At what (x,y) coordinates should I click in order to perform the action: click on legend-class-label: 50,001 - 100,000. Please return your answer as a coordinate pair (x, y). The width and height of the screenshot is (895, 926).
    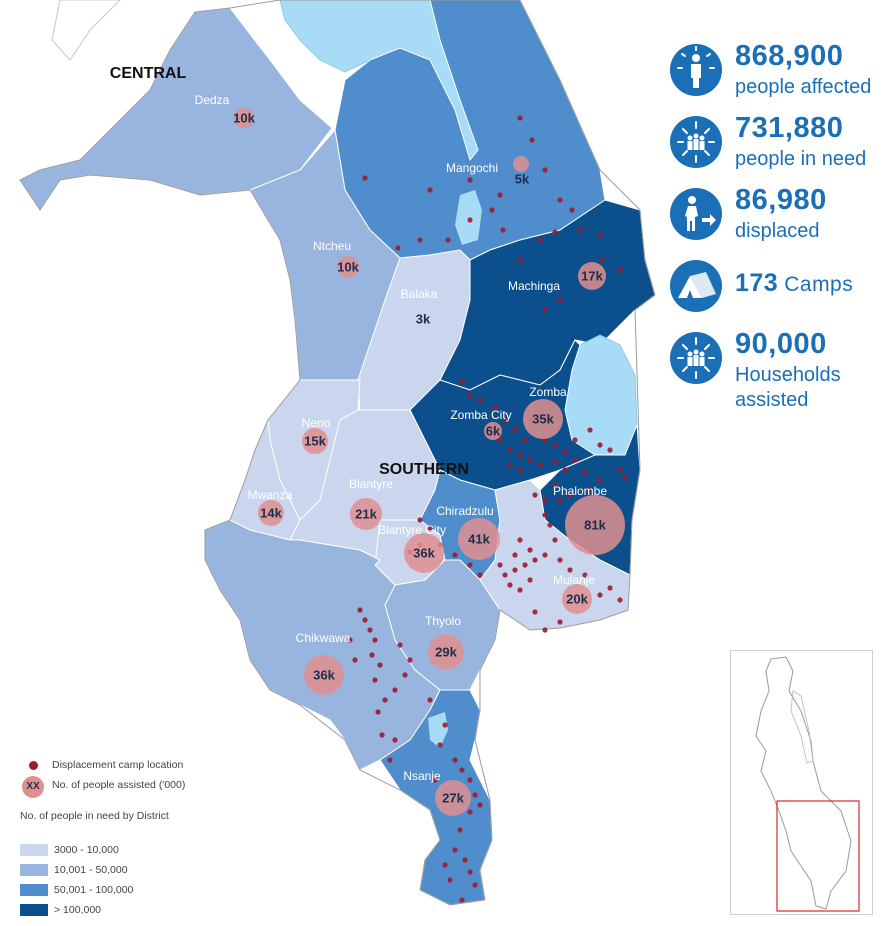
    Looking at the image, I should click on (94, 890).